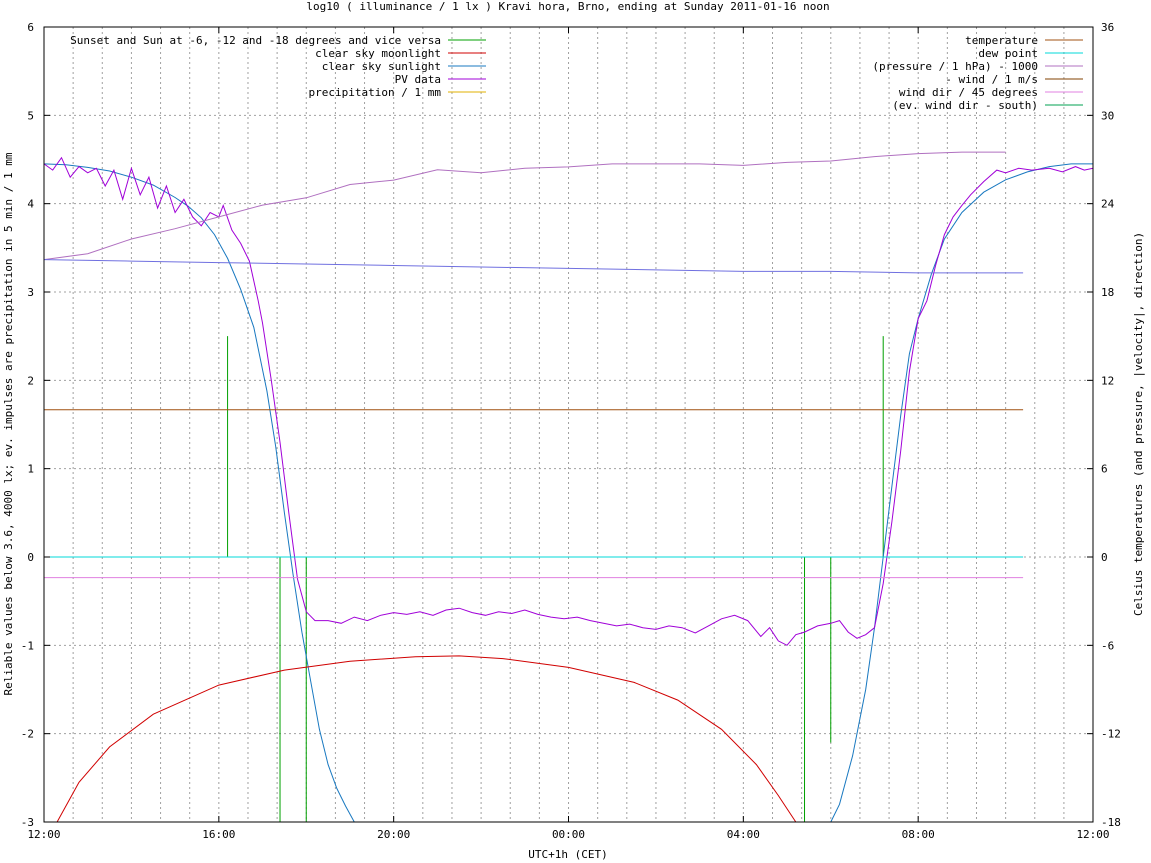  What do you see at coordinates (533, 266) in the screenshot?
I see `series-temperature` at bounding box center [533, 266].